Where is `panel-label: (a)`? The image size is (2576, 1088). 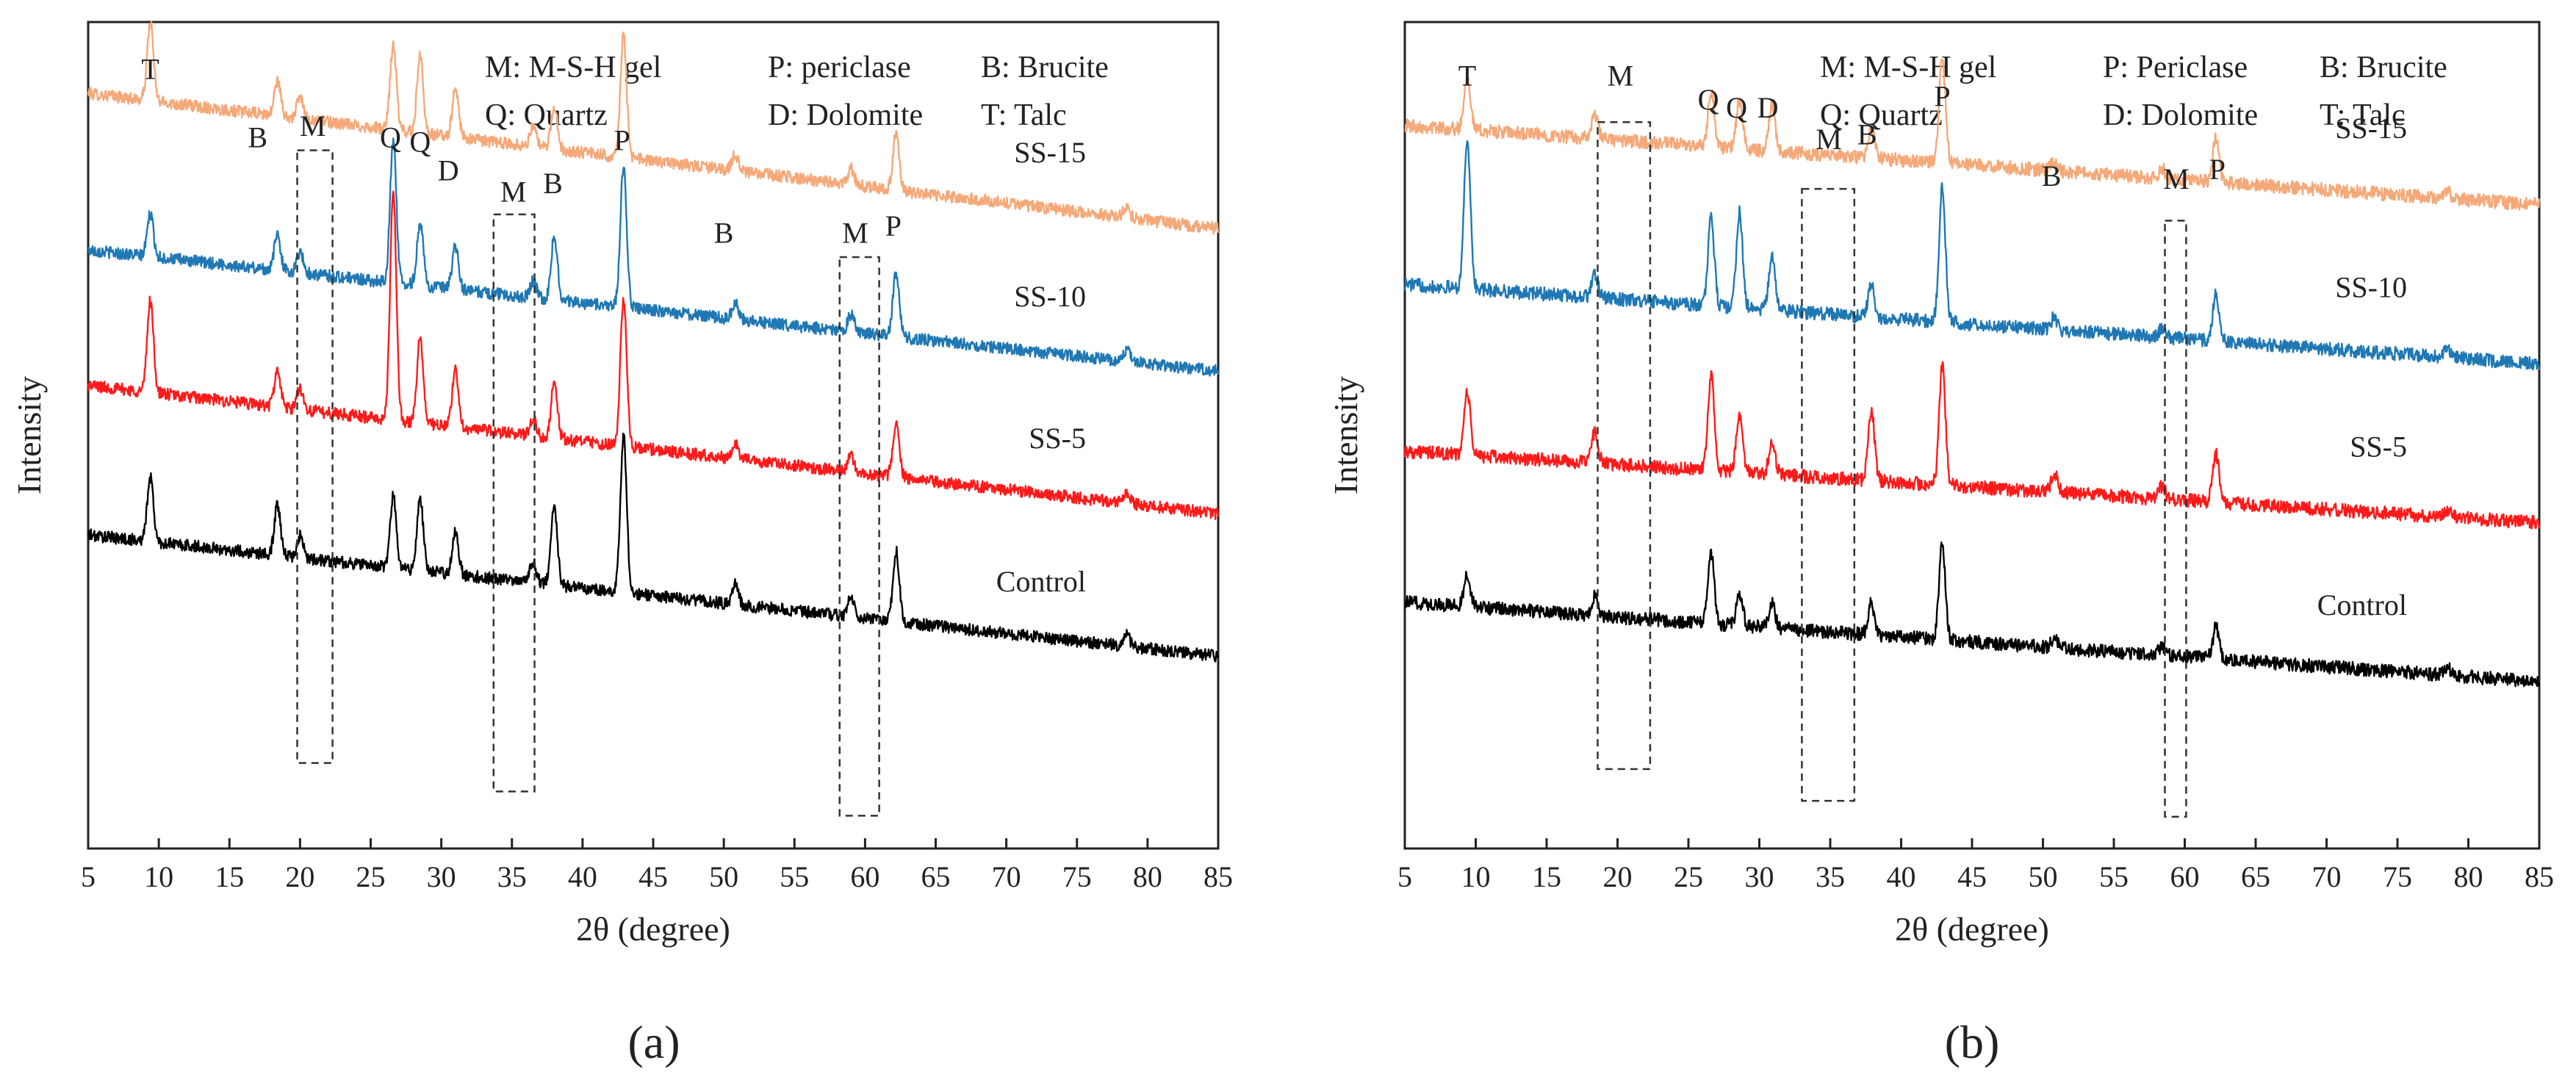 panel-label: (a) is located at coordinates (653, 1042).